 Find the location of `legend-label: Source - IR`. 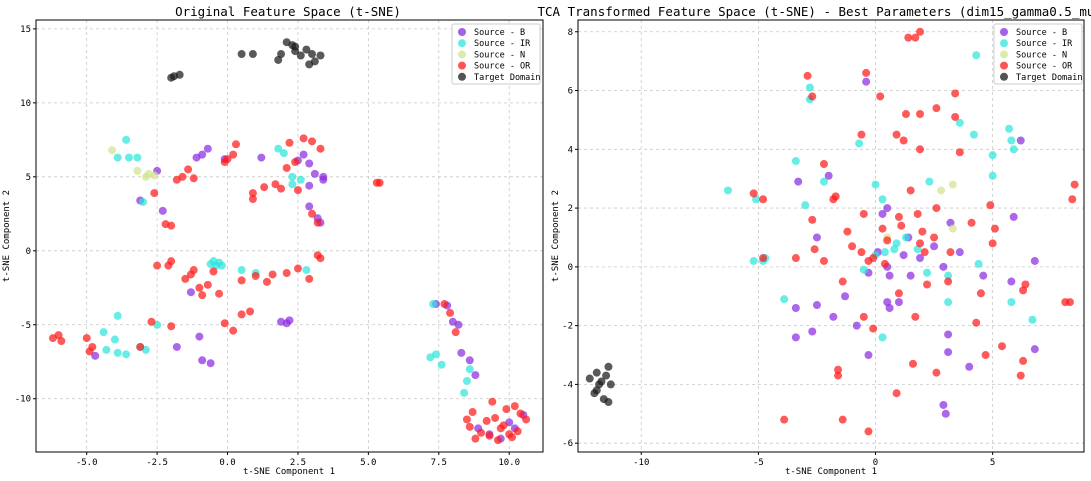

legend-label: Source - IR is located at coordinates (502, 44).